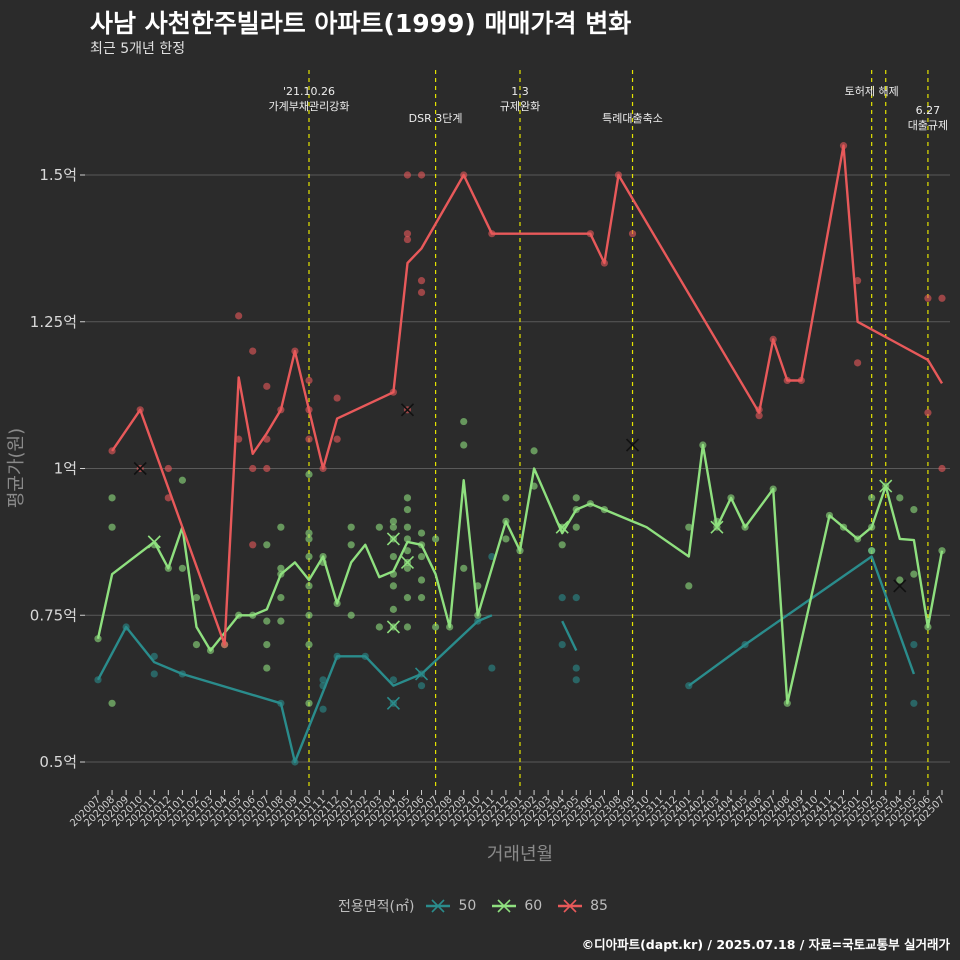  What do you see at coordinates (138, 49) in the screenshot?
I see `chart-subtitle: 최근 5개년 한정` at bounding box center [138, 49].